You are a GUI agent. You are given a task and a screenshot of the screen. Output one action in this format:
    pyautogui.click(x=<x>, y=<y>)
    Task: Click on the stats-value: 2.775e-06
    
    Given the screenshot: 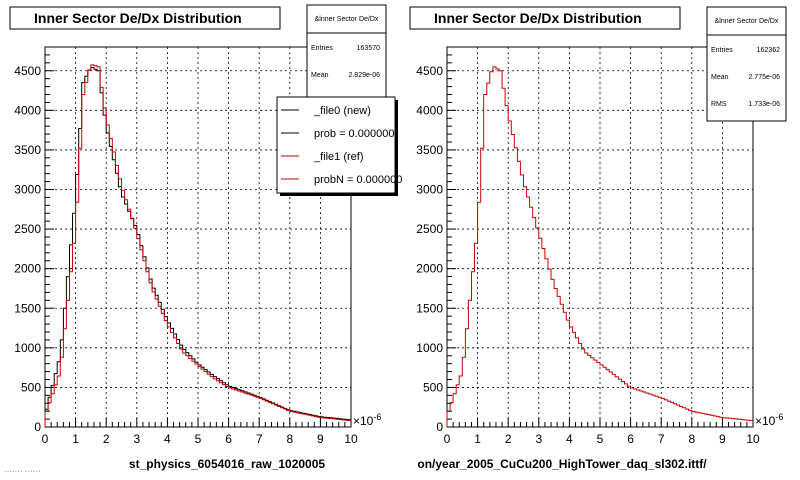 What is the action you would take?
    pyautogui.click(x=764, y=77)
    